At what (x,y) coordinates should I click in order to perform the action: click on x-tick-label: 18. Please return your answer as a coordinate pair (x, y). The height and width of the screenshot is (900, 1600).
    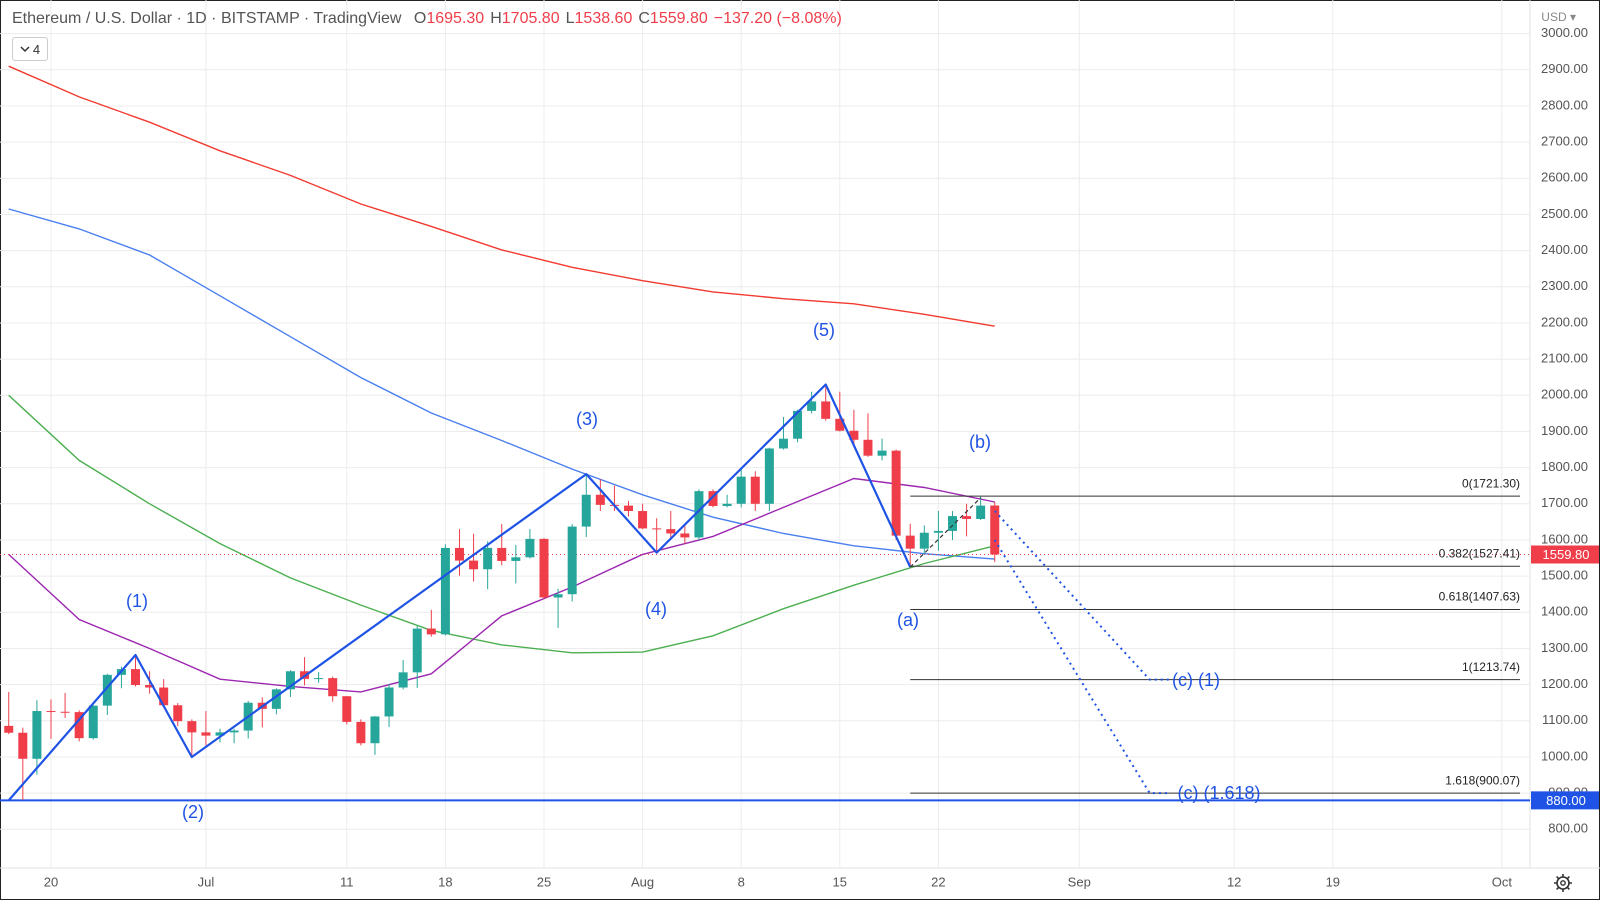
    Looking at the image, I should click on (445, 881).